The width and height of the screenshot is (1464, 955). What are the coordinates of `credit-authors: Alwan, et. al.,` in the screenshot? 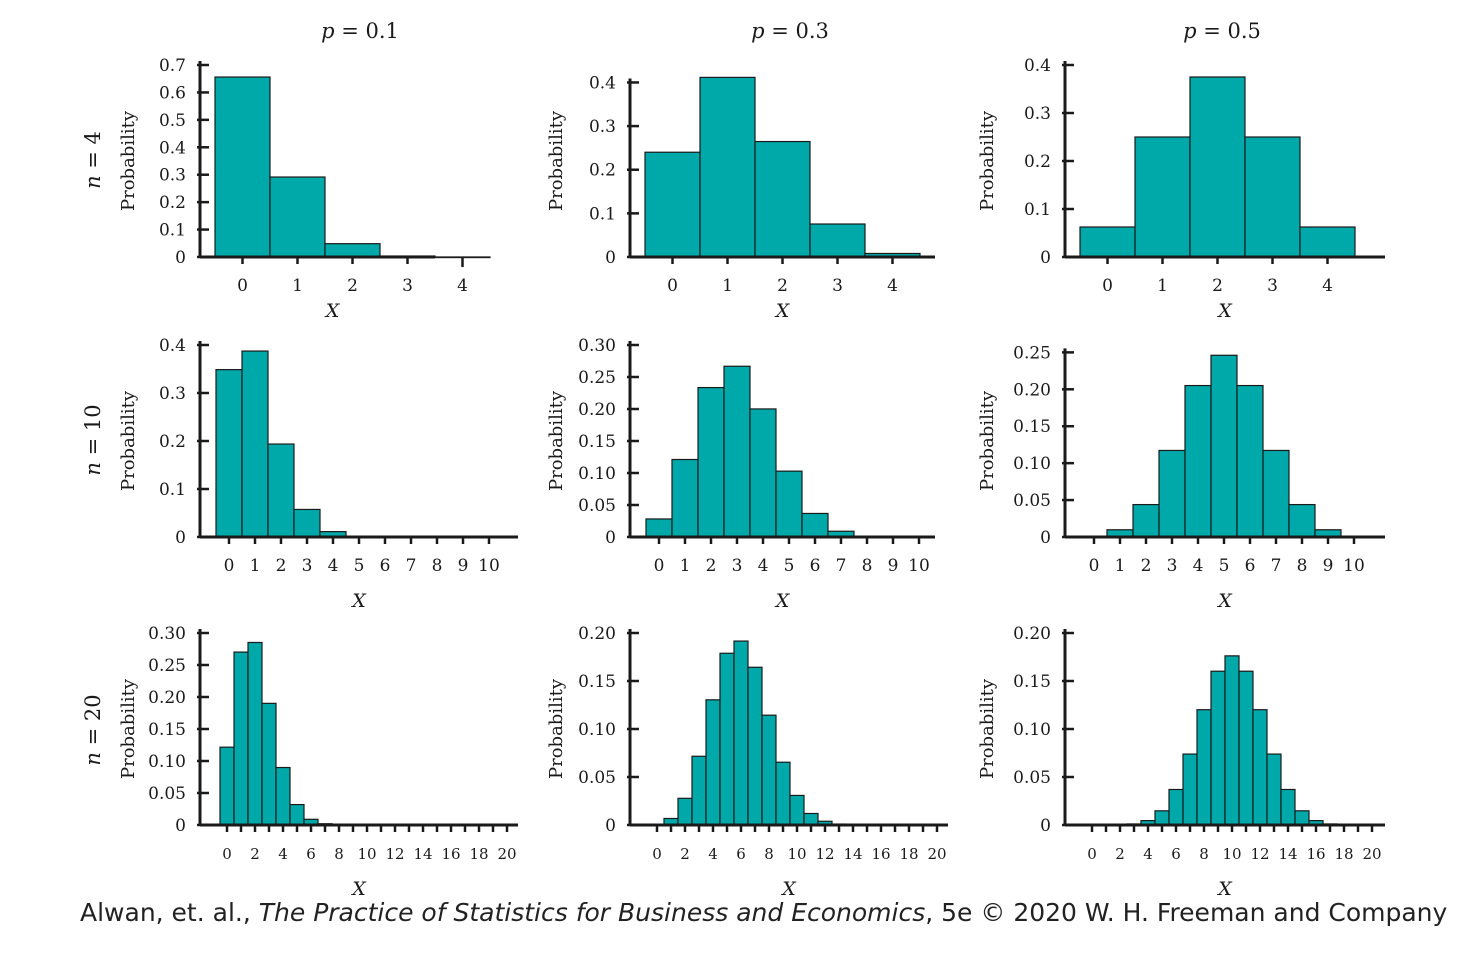 It's located at (169, 912).